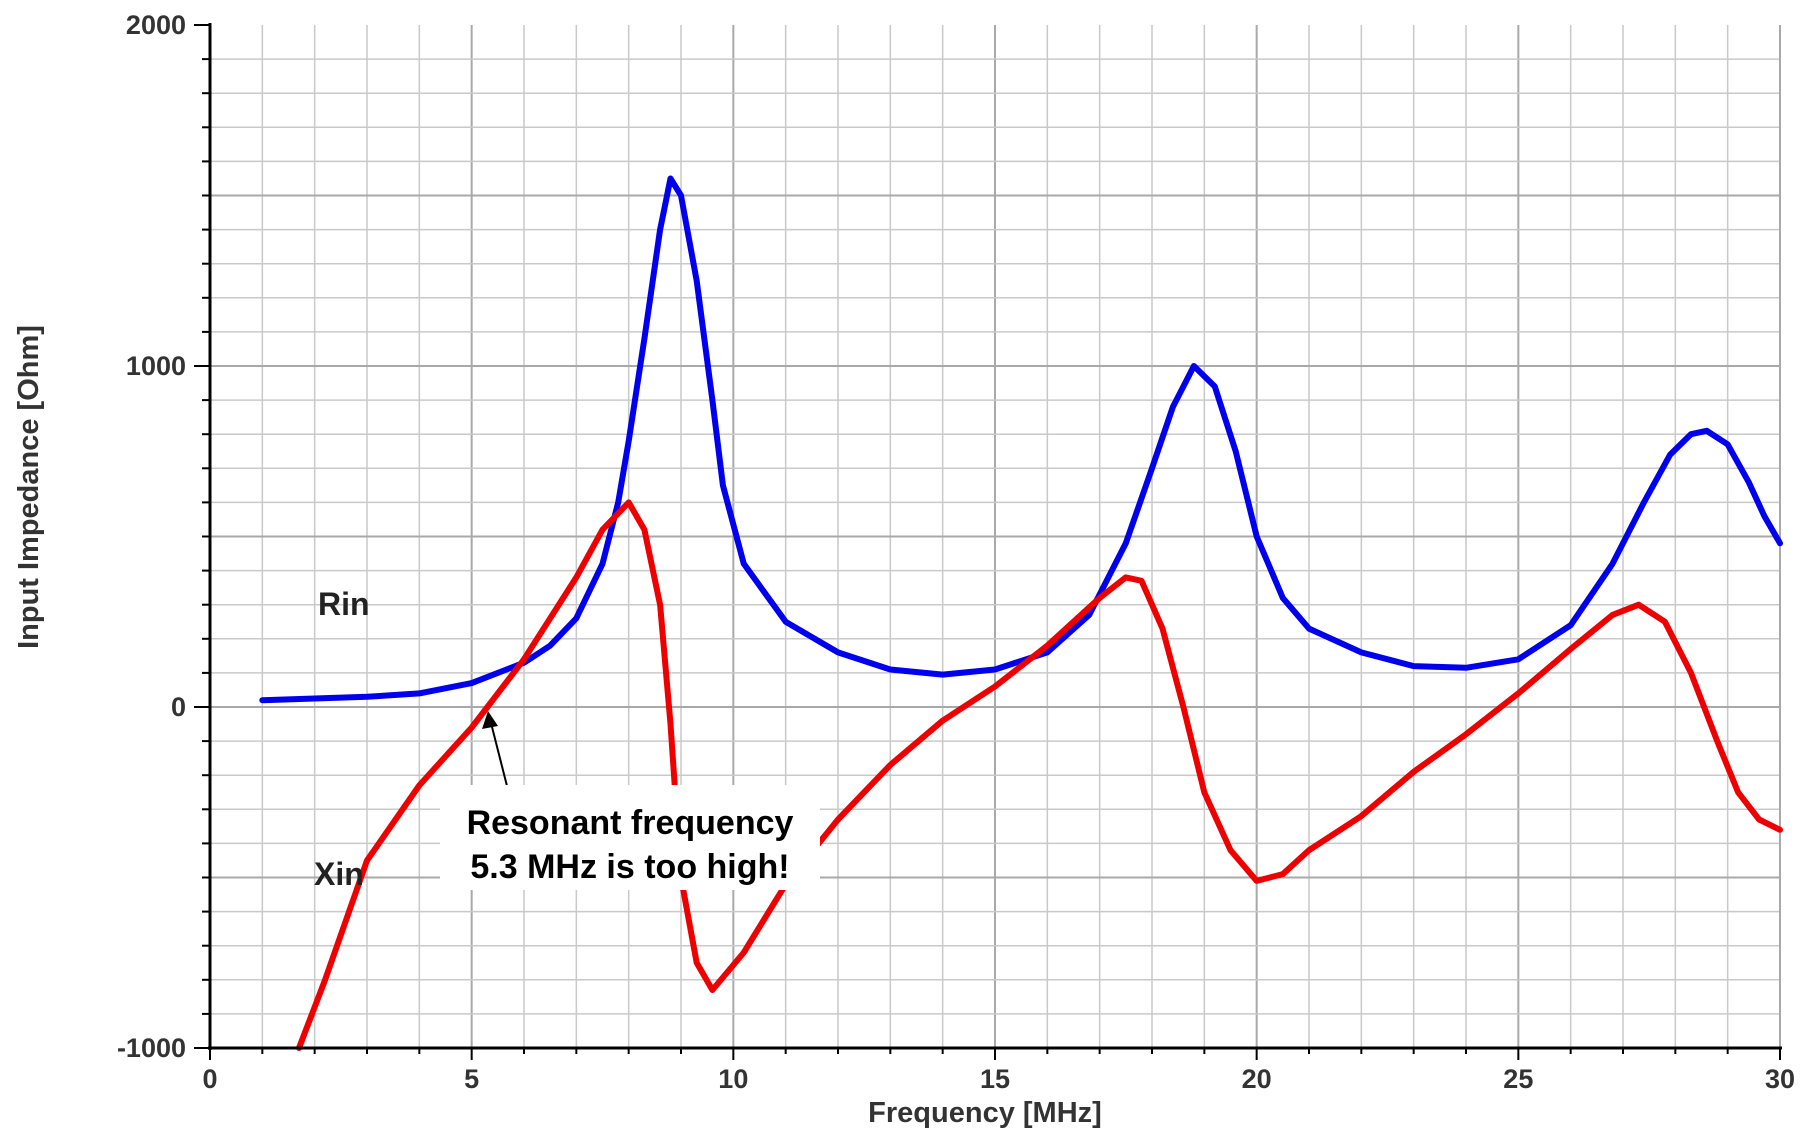 The image size is (1801, 1136). Describe the element at coordinates (178, 707) in the screenshot. I see `y-tick-label: 0` at that location.